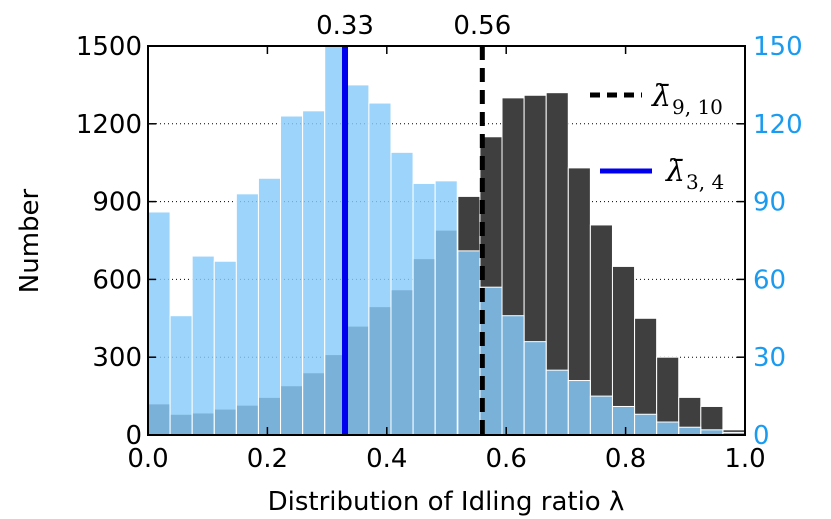  Describe the element at coordinates (482, 26) in the screenshot. I see `mean-9-10-annotation: 0.56` at that location.